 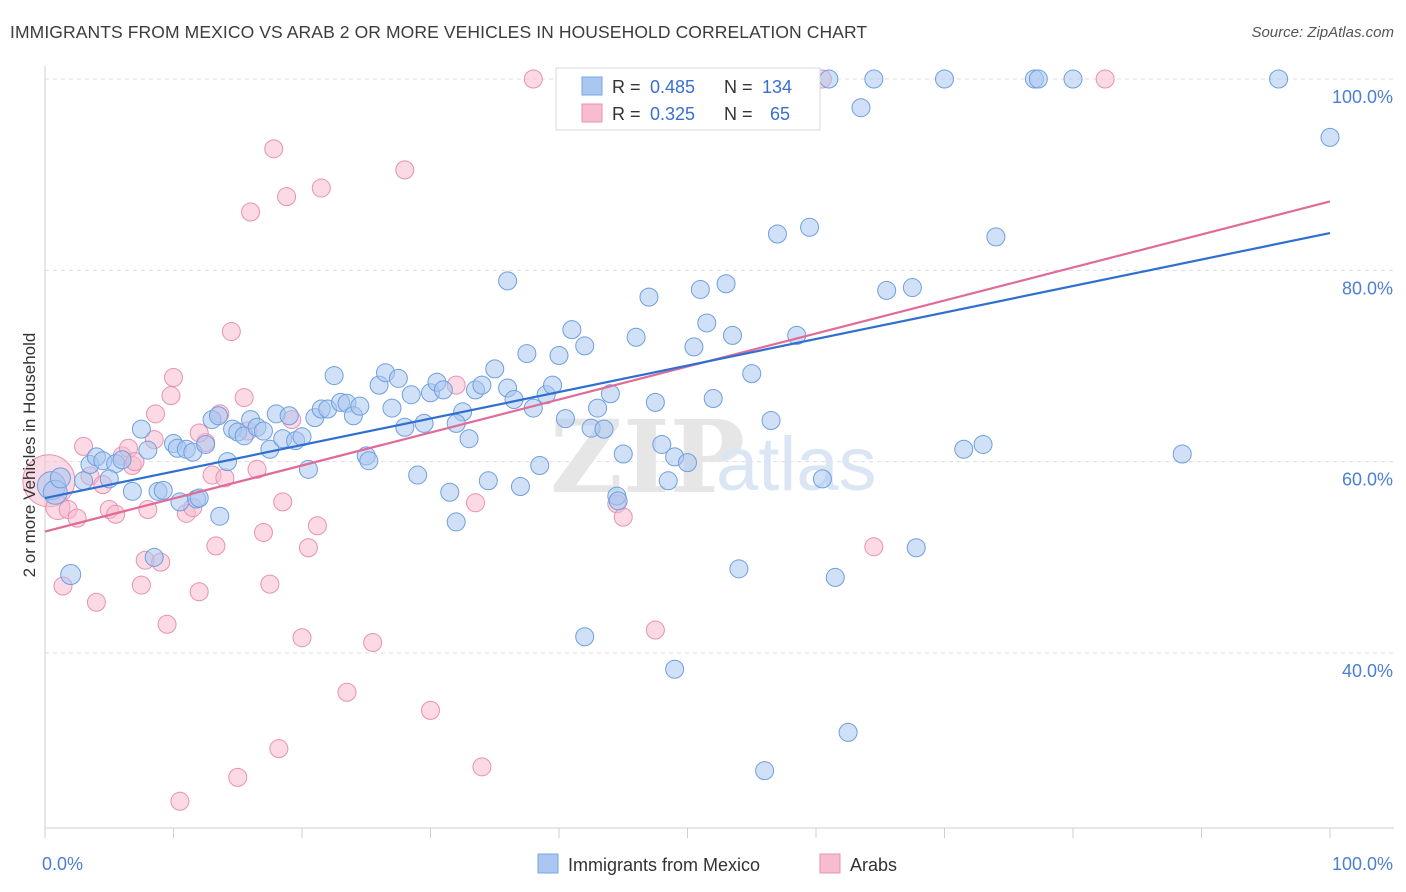 What do you see at coordinates (672, 87) in the screenshot?
I see `legend-r-value-1: 0.485` at bounding box center [672, 87].